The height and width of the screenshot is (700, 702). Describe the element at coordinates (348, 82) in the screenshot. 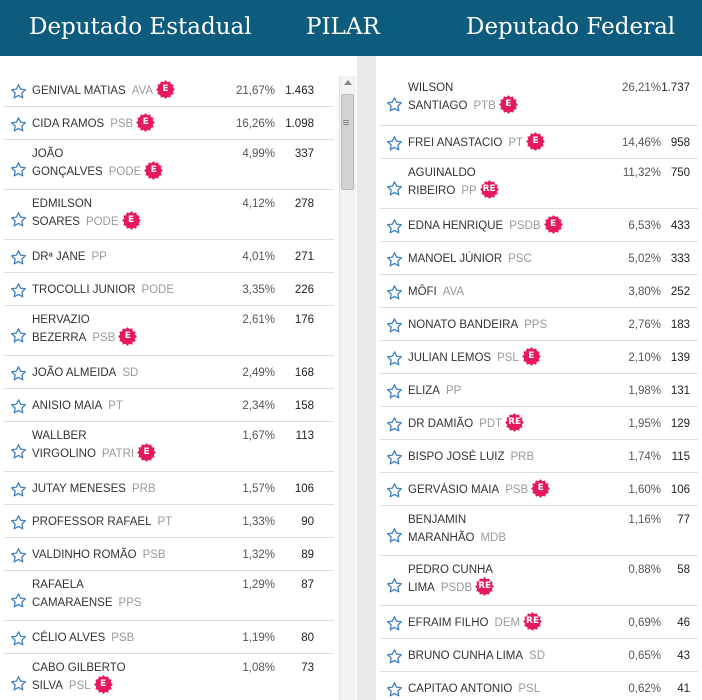

I see `scroll-up-arrow-icon` at that location.